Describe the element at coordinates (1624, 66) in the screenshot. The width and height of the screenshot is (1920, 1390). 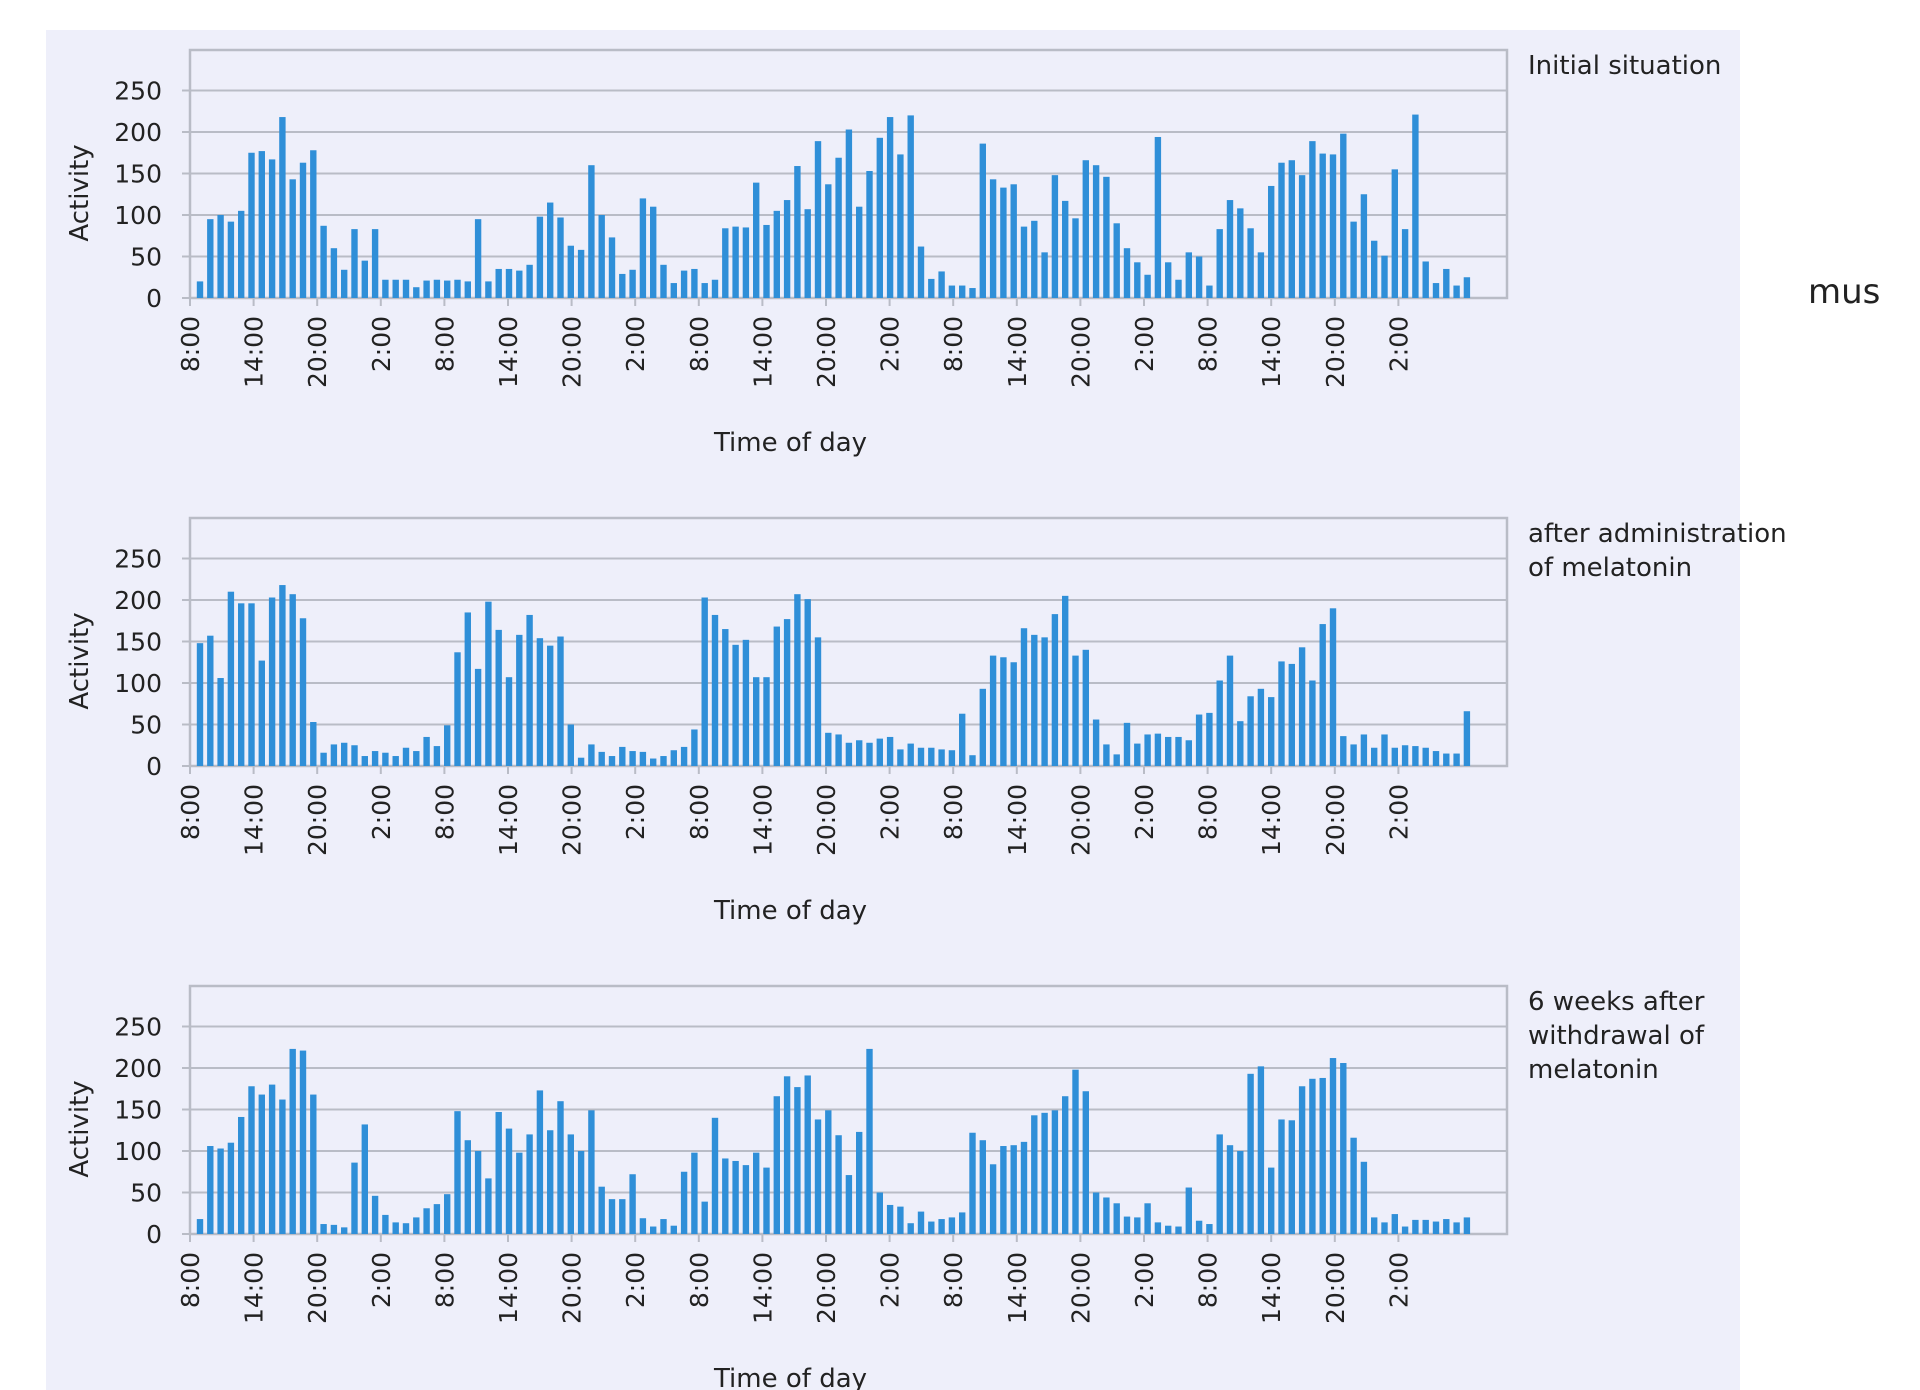
I see `chart-title: Initial situation` at that location.